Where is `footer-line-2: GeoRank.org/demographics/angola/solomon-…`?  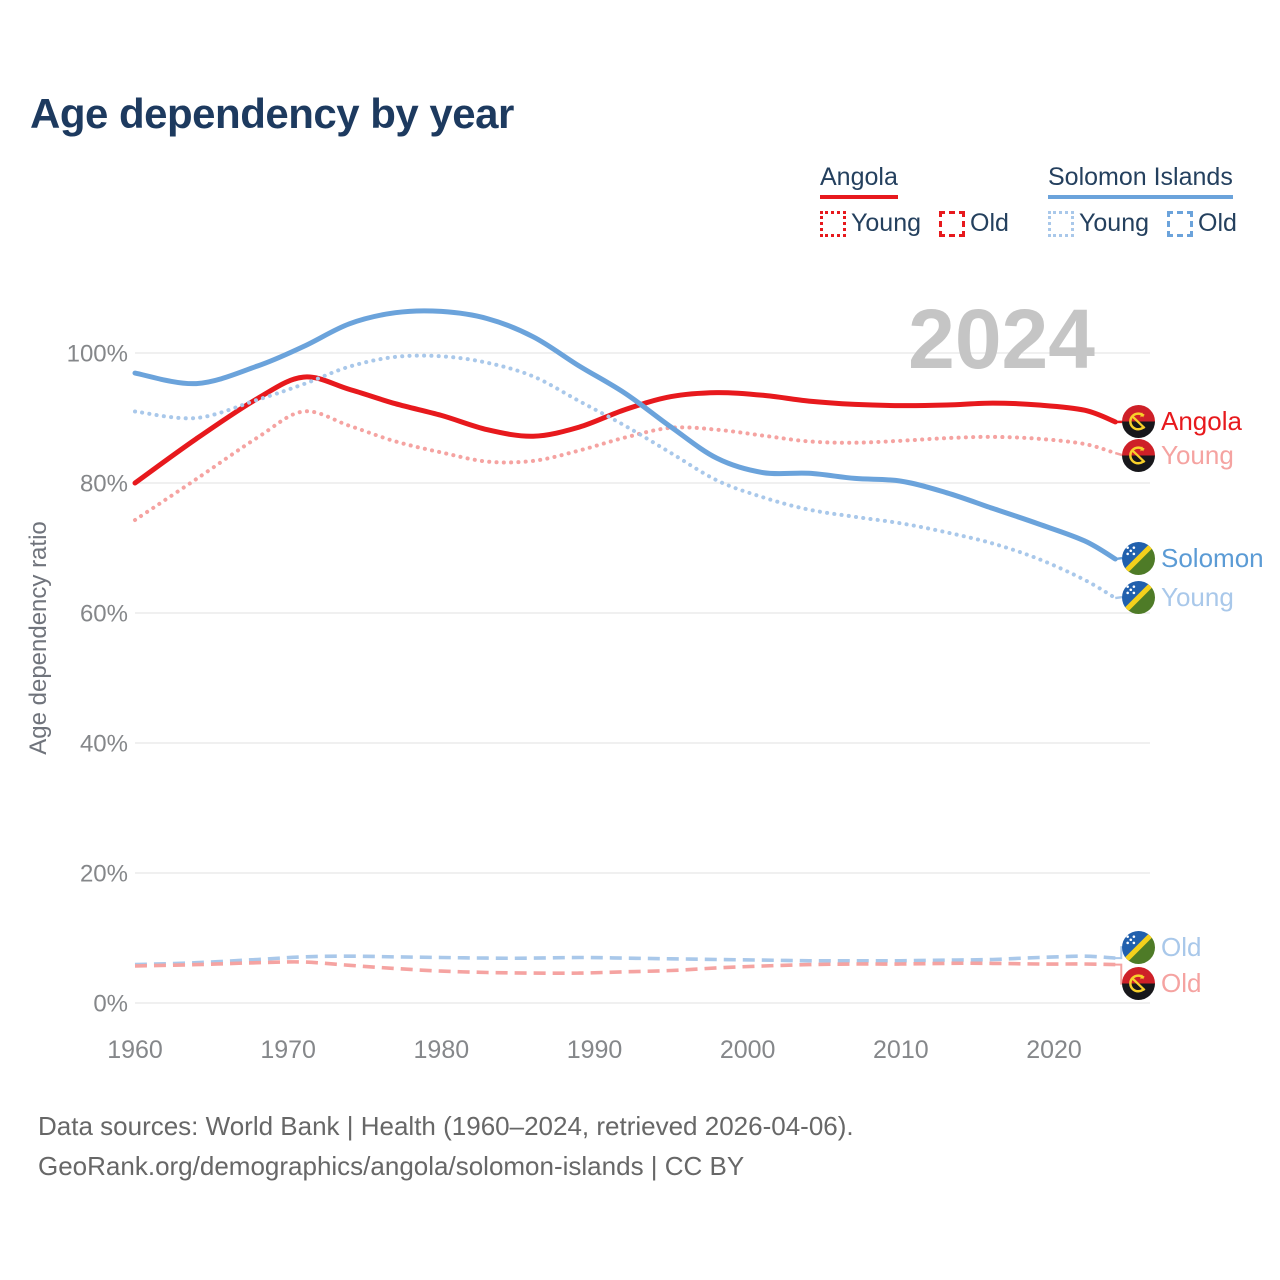
footer-line-2: GeoRank.org/demographics/angola/solomon-… is located at coordinates (391, 1166).